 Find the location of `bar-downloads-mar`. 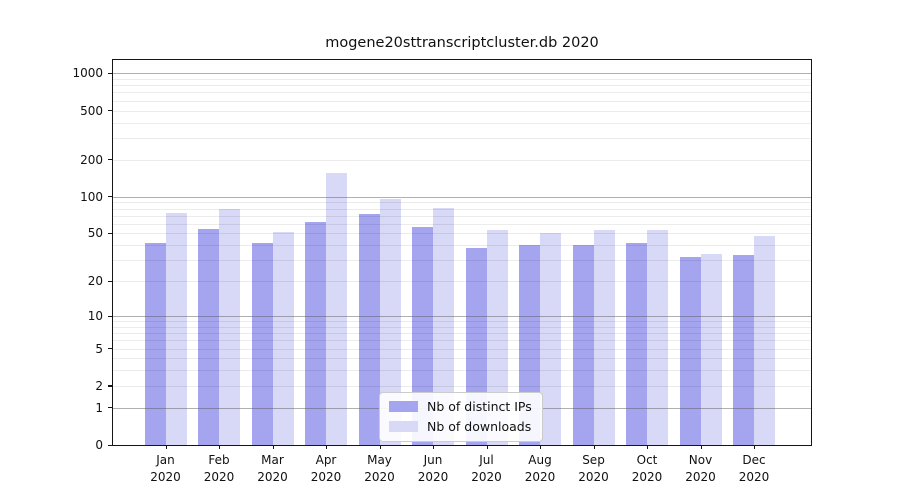

bar-downloads-mar is located at coordinates (283, 338).